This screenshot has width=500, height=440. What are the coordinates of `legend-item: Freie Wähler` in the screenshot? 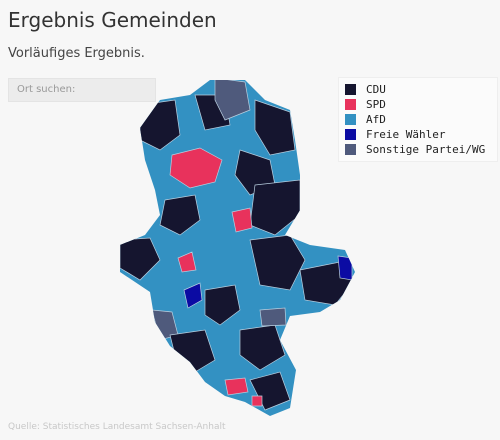 It's located at (421, 134).